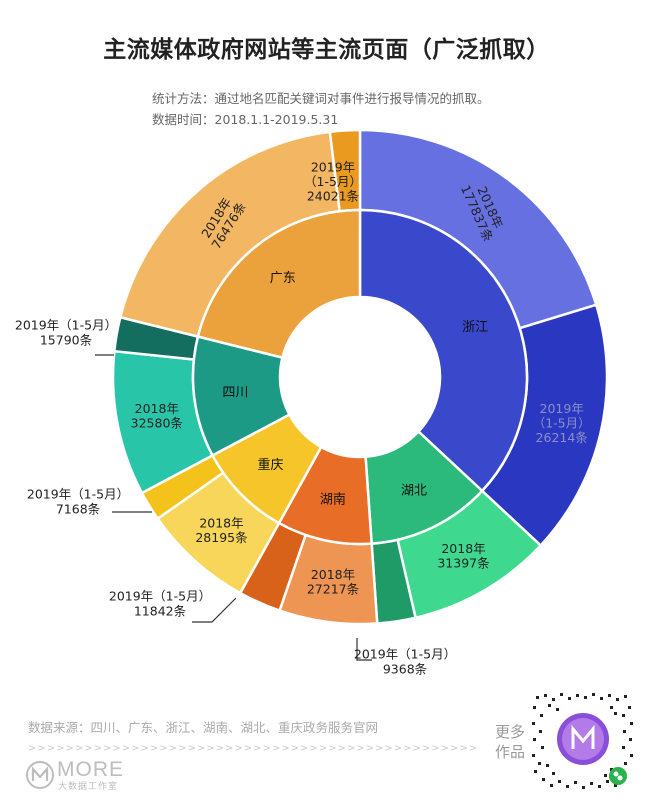 Image resolution: width=653 pixels, height=800 pixels. What do you see at coordinates (326, 50) in the screenshot?
I see `chart-title: 主流媒体政府网站等主流页面（广泛抓取）` at bounding box center [326, 50].